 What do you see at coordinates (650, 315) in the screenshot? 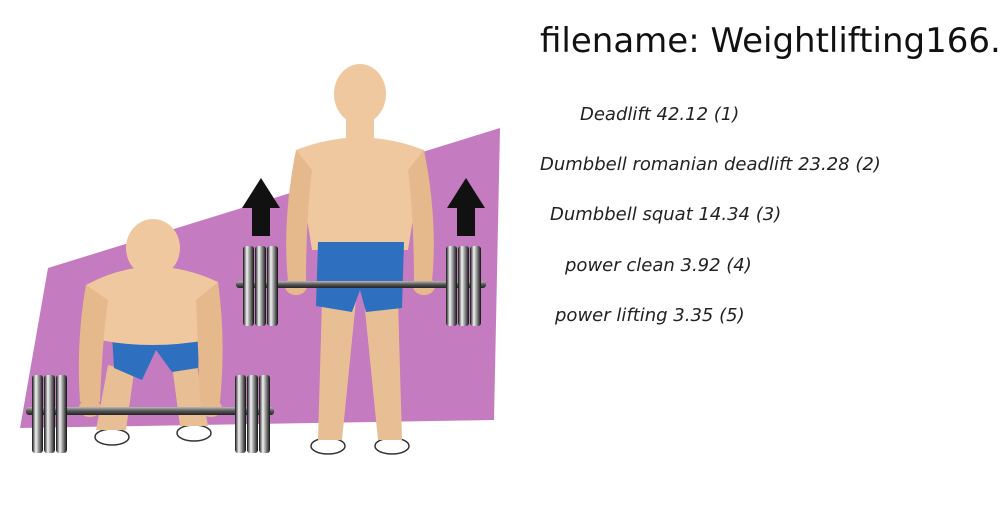
I see `prediction-item: power lifting 3.35 (5)` at bounding box center [650, 315].